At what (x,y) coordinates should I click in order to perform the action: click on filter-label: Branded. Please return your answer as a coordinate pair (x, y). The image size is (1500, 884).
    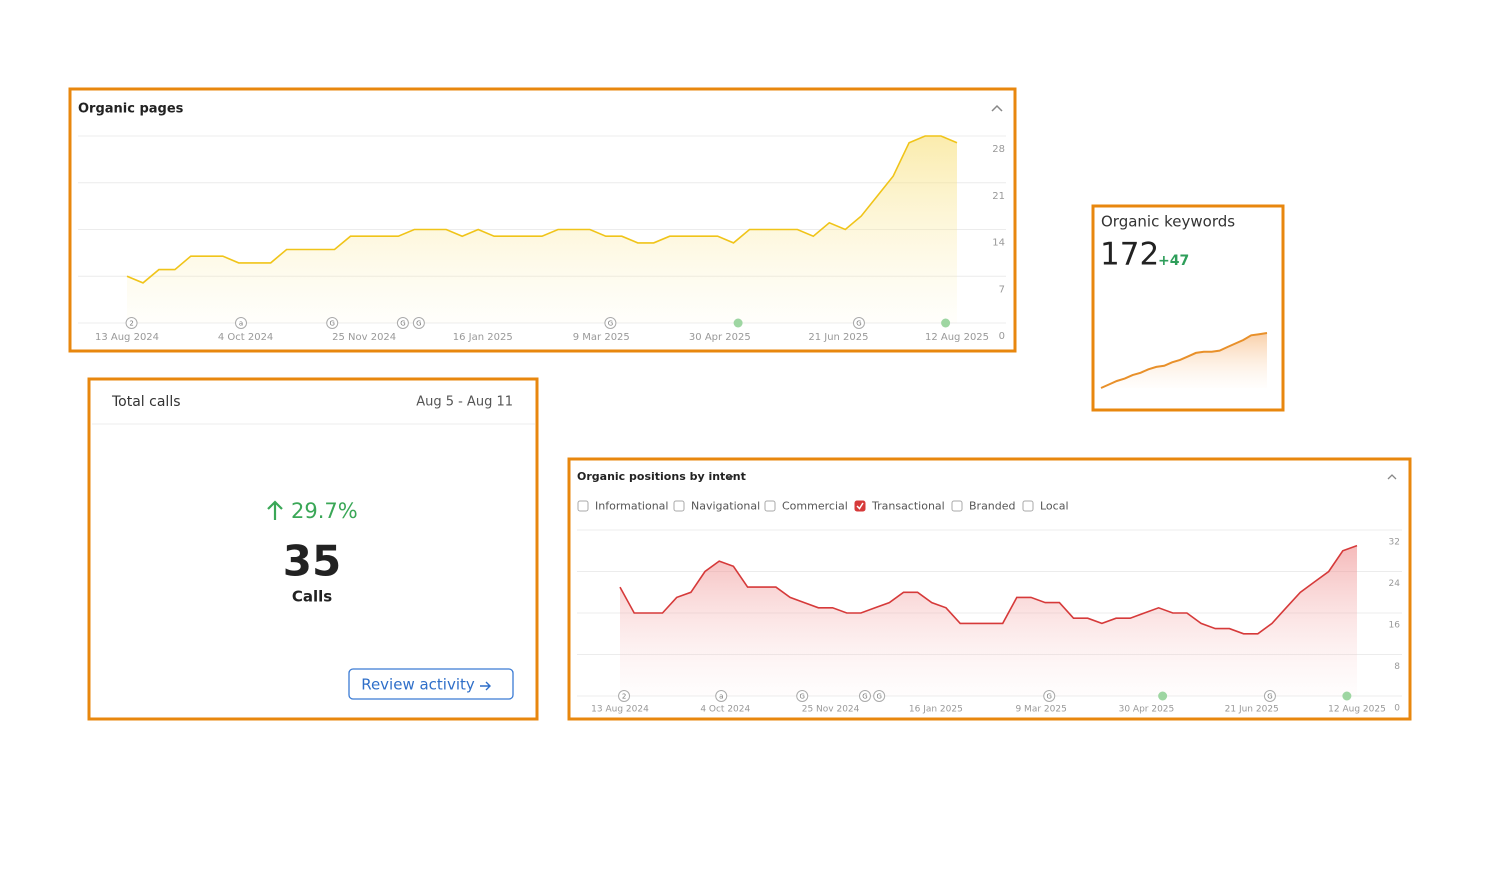
    Looking at the image, I should click on (992, 506).